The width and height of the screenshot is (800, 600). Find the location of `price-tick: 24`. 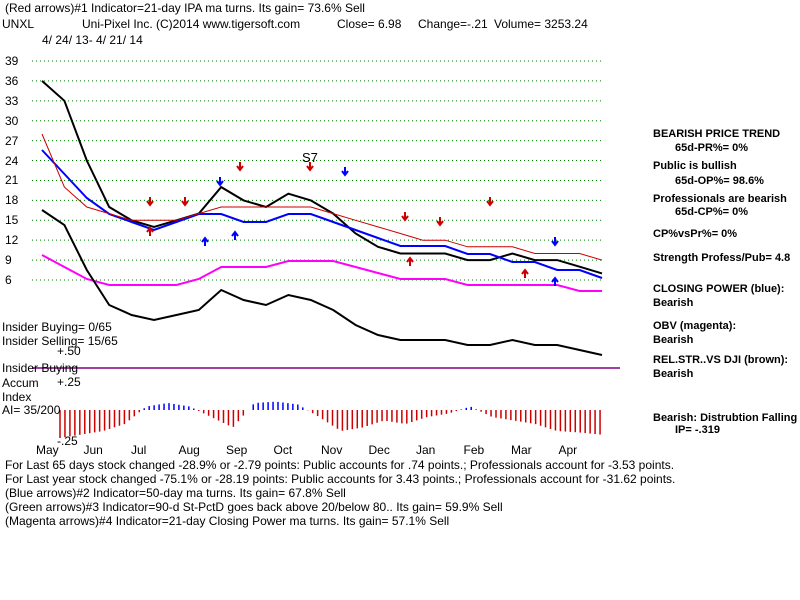

price-tick: 24 is located at coordinates (12, 160).